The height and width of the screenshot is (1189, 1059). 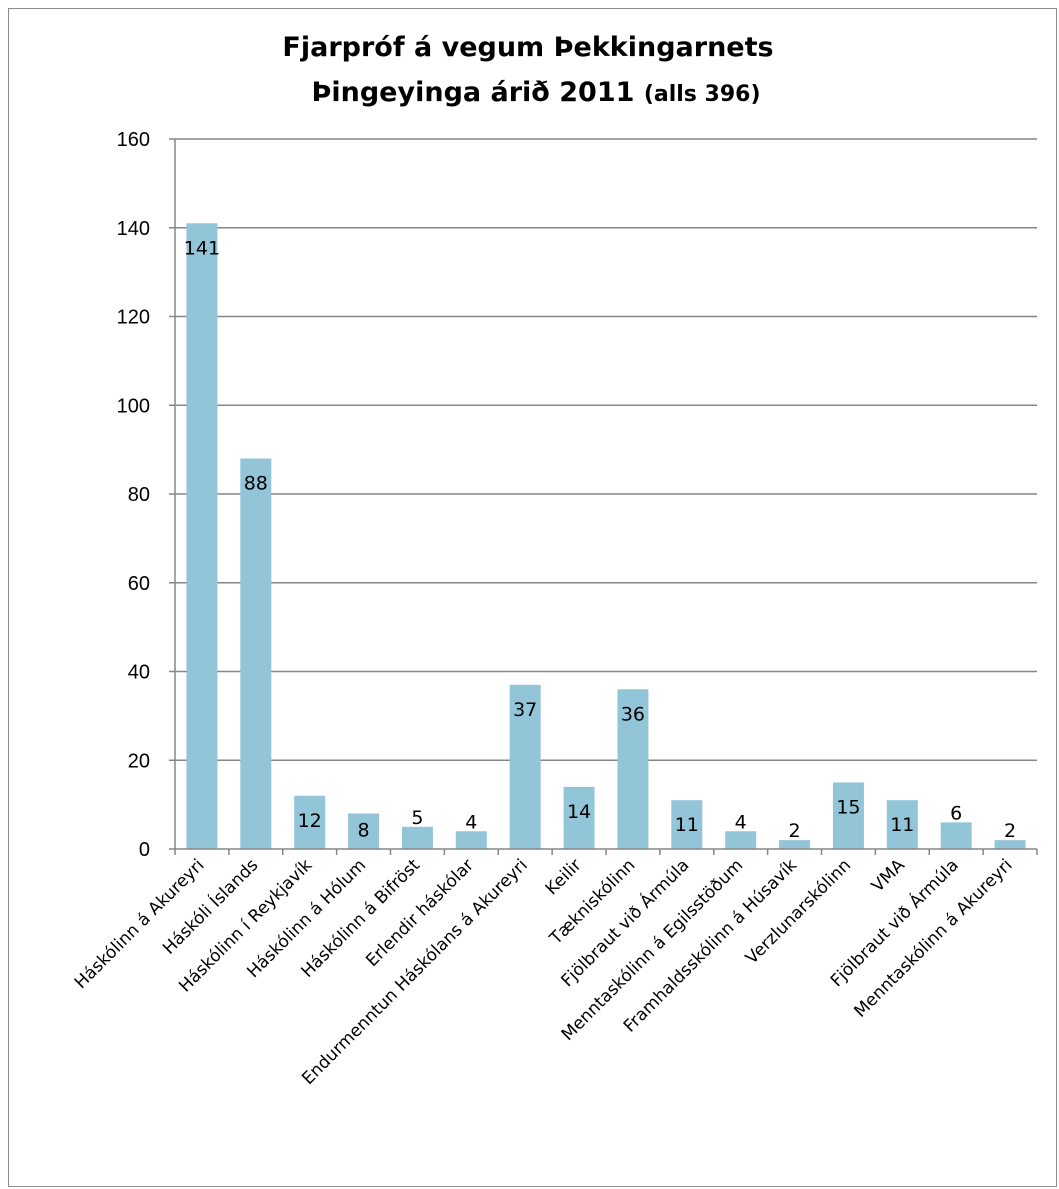 I want to click on chart-title-line2-main: Þingeyinga árið 2011, so click(x=477, y=92).